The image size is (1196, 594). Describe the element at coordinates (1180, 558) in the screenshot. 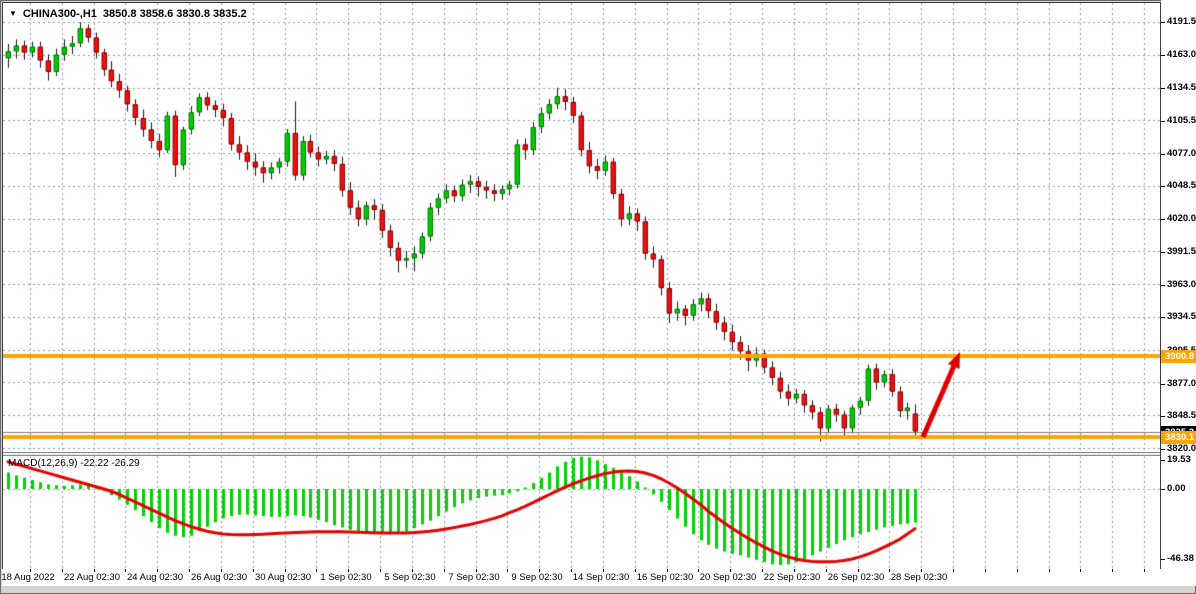

I see `macd-axis-label: -46.38` at that location.